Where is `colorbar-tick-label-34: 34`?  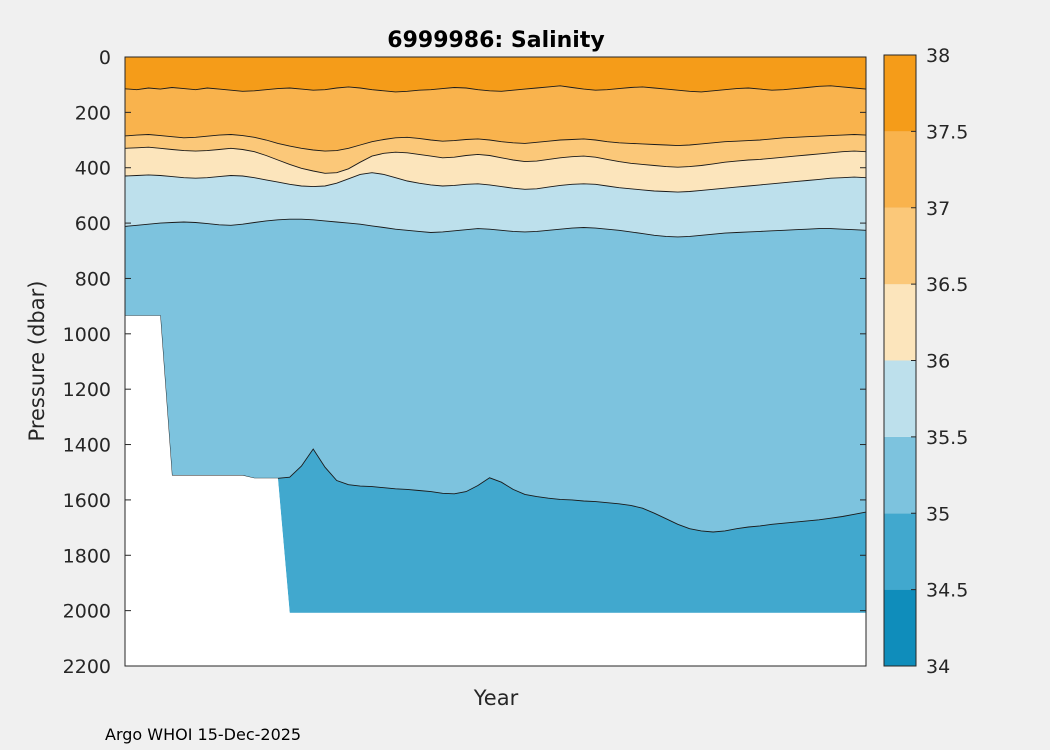 colorbar-tick-label-34: 34 is located at coordinates (938, 667).